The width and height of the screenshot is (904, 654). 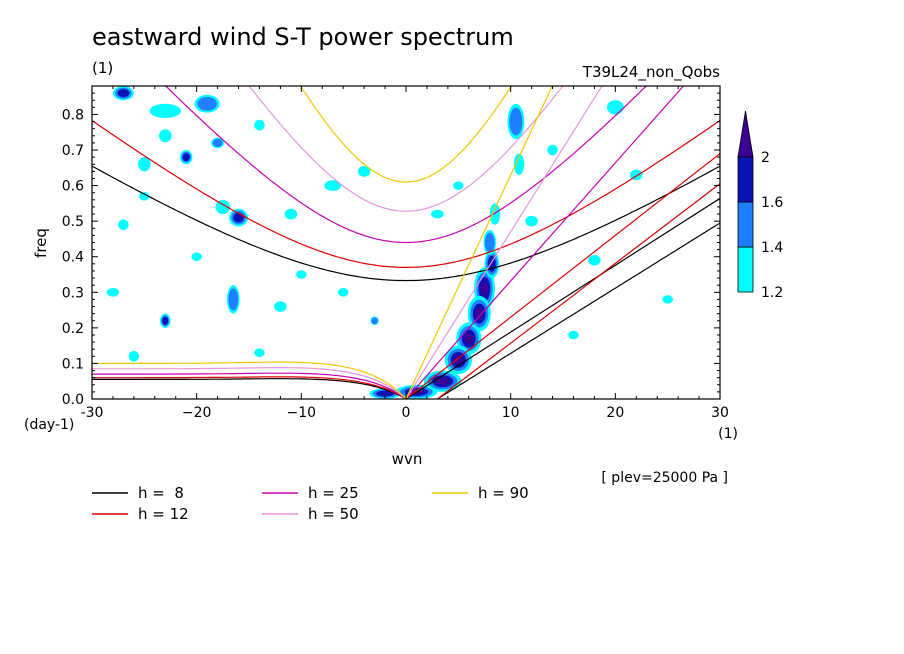 I want to click on legend-label: h = 12, so click(x=163, y=514).